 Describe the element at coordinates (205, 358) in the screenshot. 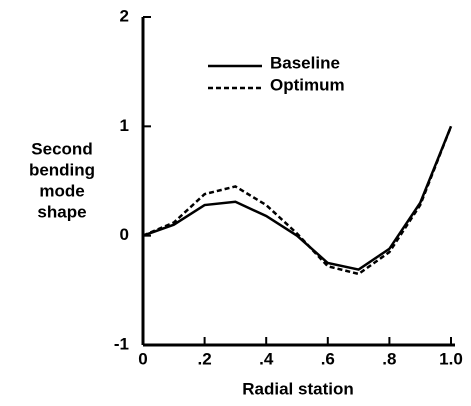

I see `x-tick-label: .2` at that location.